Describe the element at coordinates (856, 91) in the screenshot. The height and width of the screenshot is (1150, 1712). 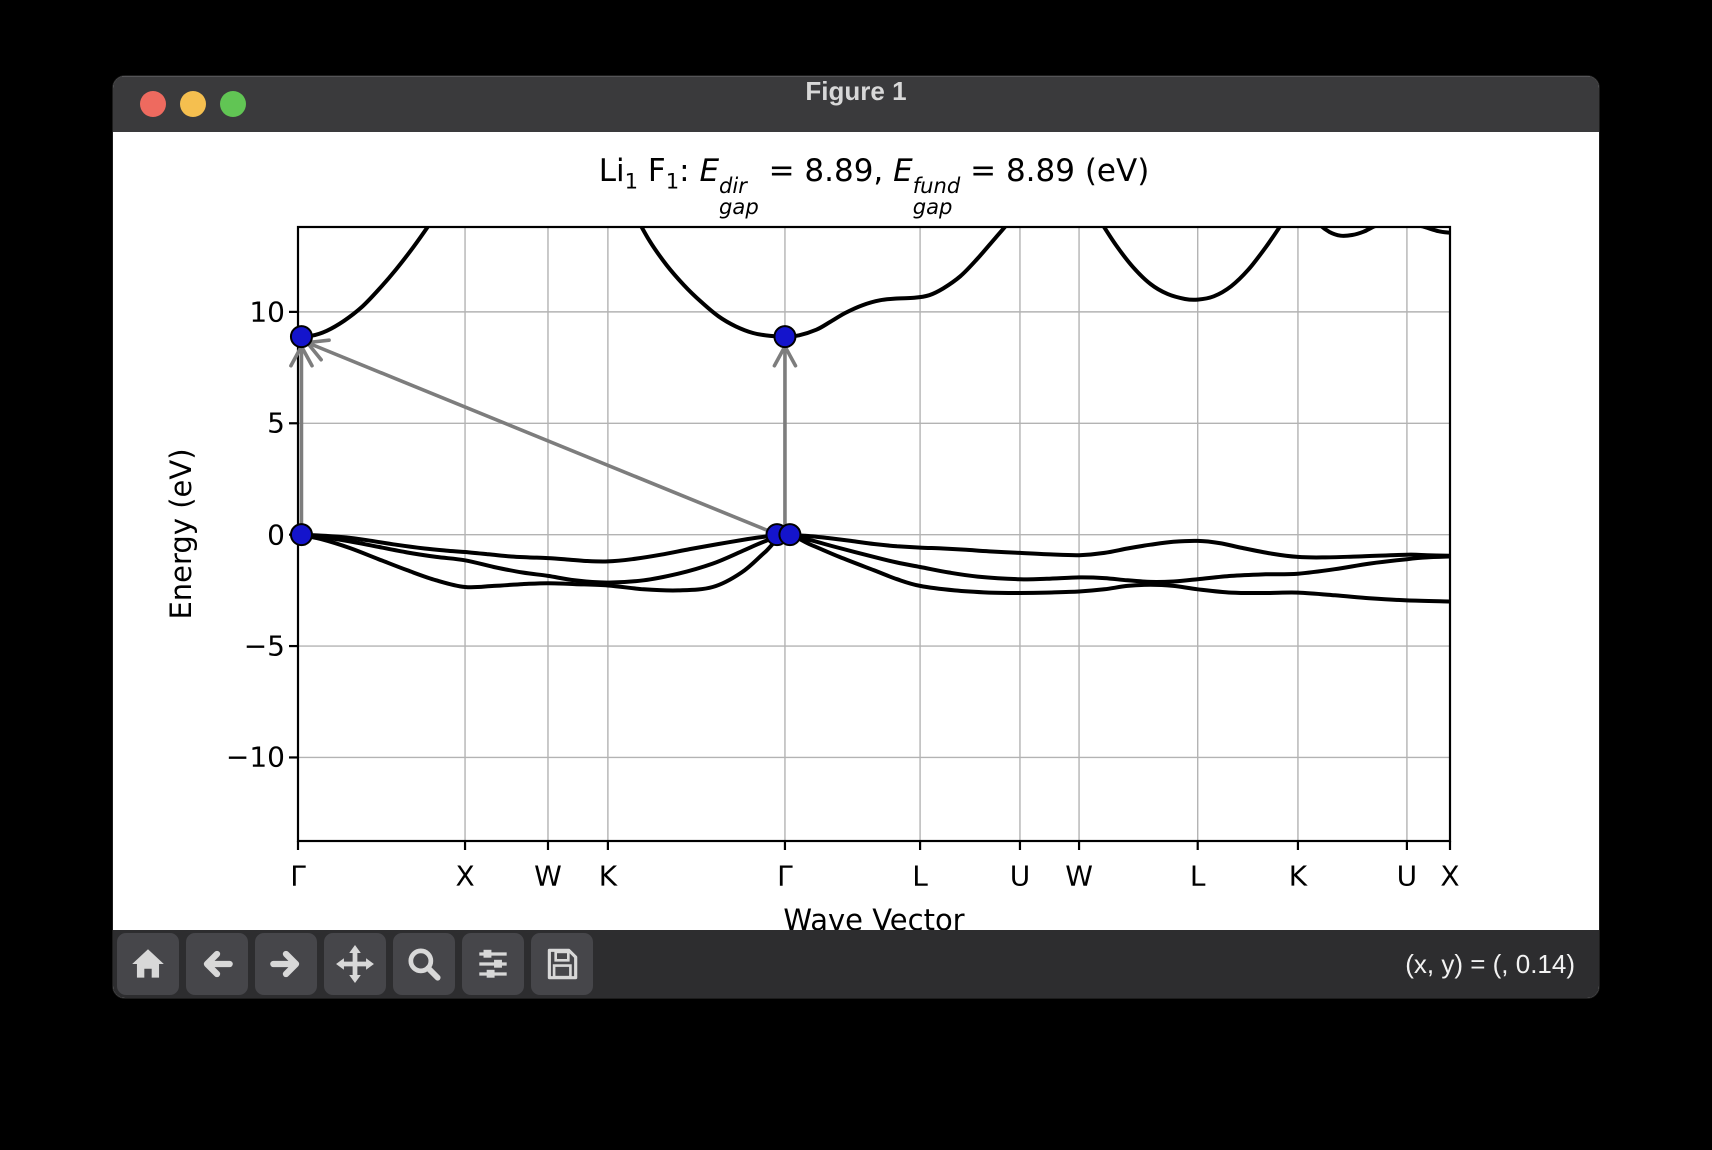
I see `window-title: Figure 1` at that location.